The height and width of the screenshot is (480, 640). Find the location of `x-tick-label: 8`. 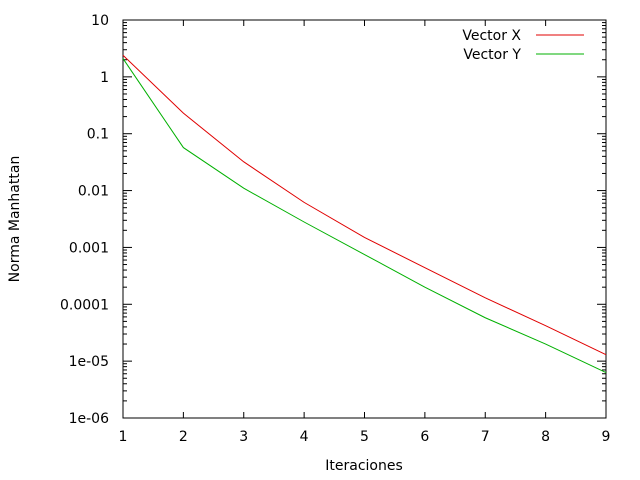

x-tick-label: 8 is located at coordinates (545, 437).